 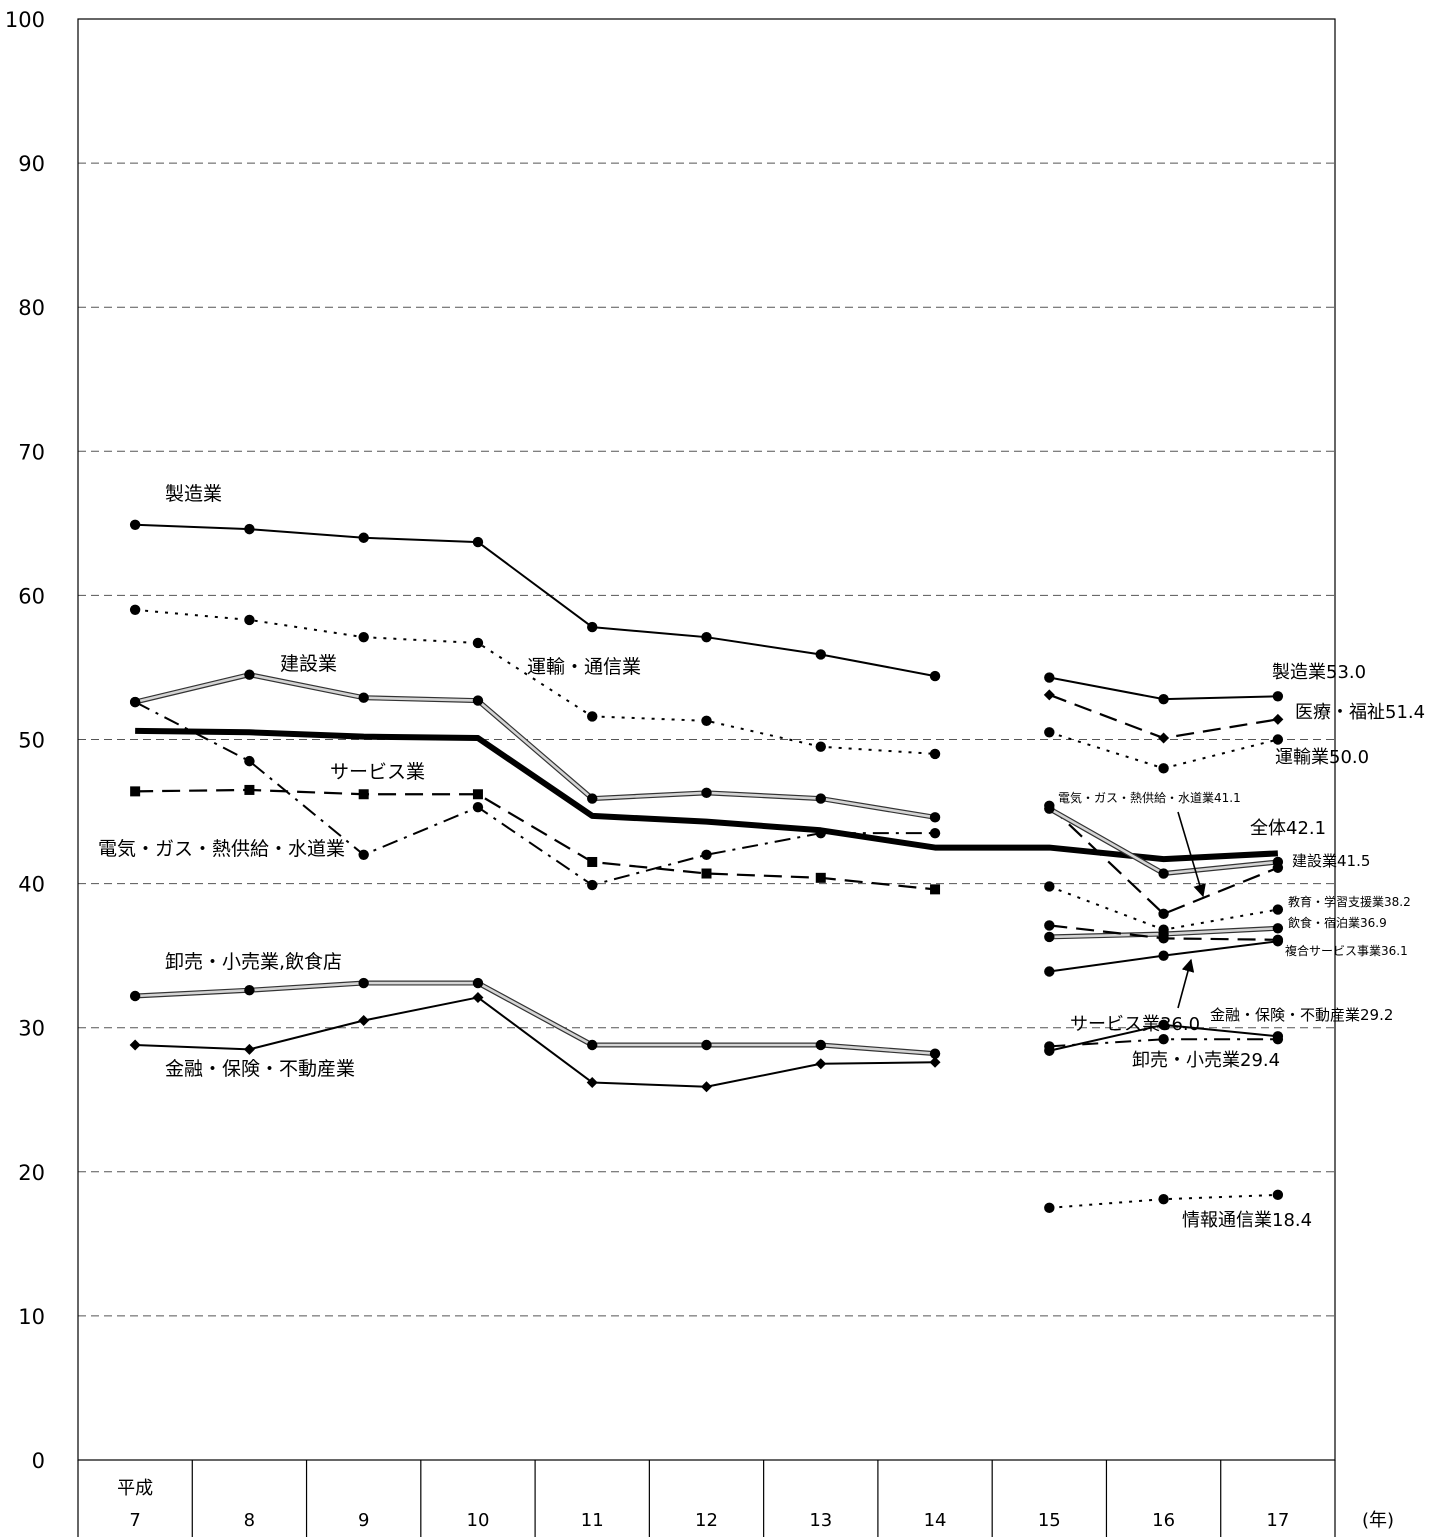 What do you see at coordinates (535, 600) in the screenshot?
I see `series-0-line` at bounding box center [535, 600].